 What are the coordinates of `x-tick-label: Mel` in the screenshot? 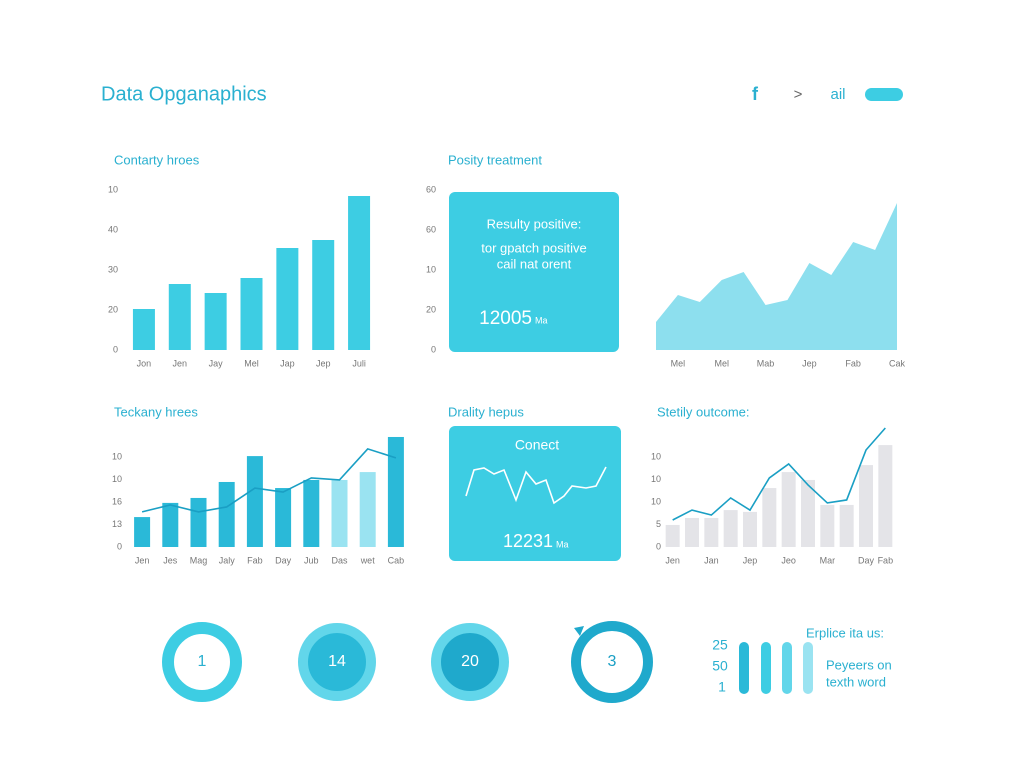 It's located at (678, 363).